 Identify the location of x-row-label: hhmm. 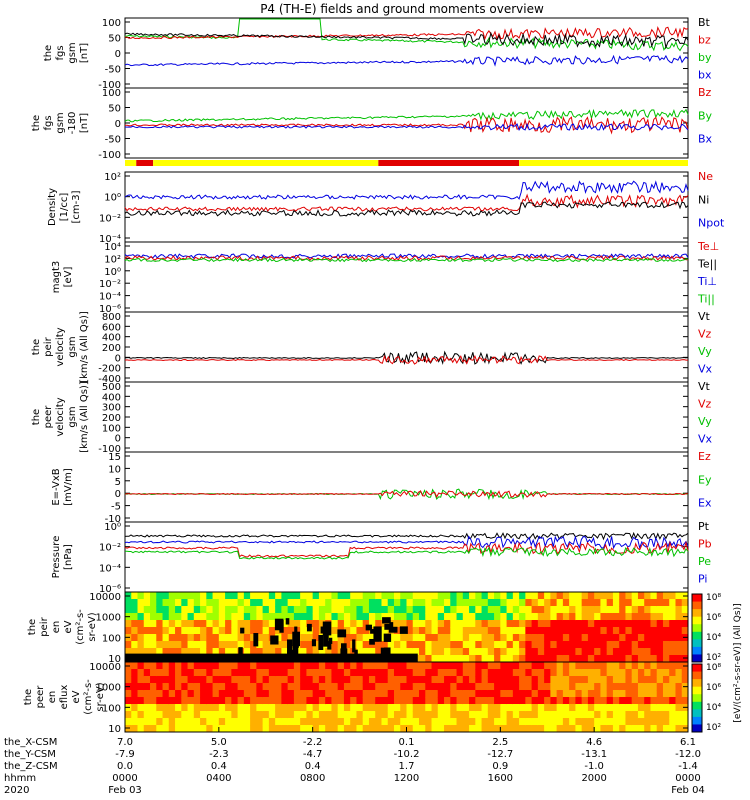
(20, 778).